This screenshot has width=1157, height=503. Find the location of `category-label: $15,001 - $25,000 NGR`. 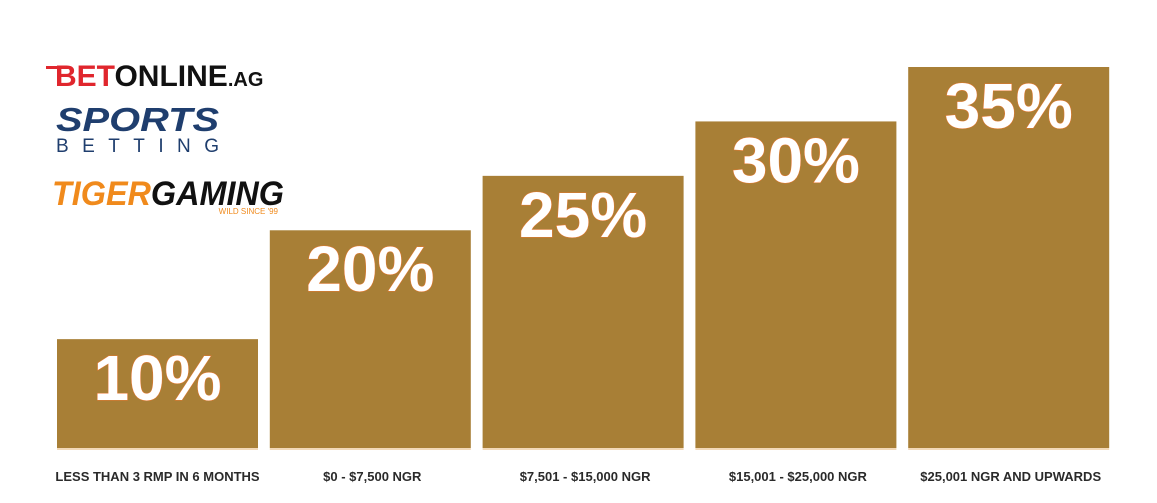

category-label: $15,001 - $25,000 NGR is located at coordinates (798, 476).